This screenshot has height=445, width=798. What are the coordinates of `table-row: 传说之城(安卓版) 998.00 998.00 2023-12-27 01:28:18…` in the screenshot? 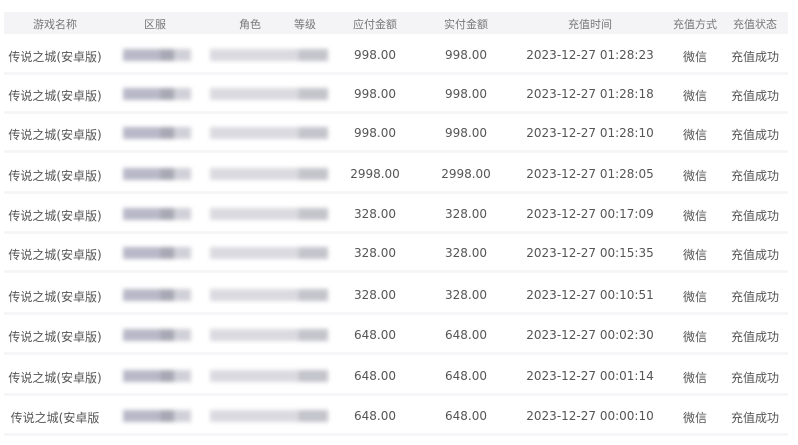 It's located at (396, 94).